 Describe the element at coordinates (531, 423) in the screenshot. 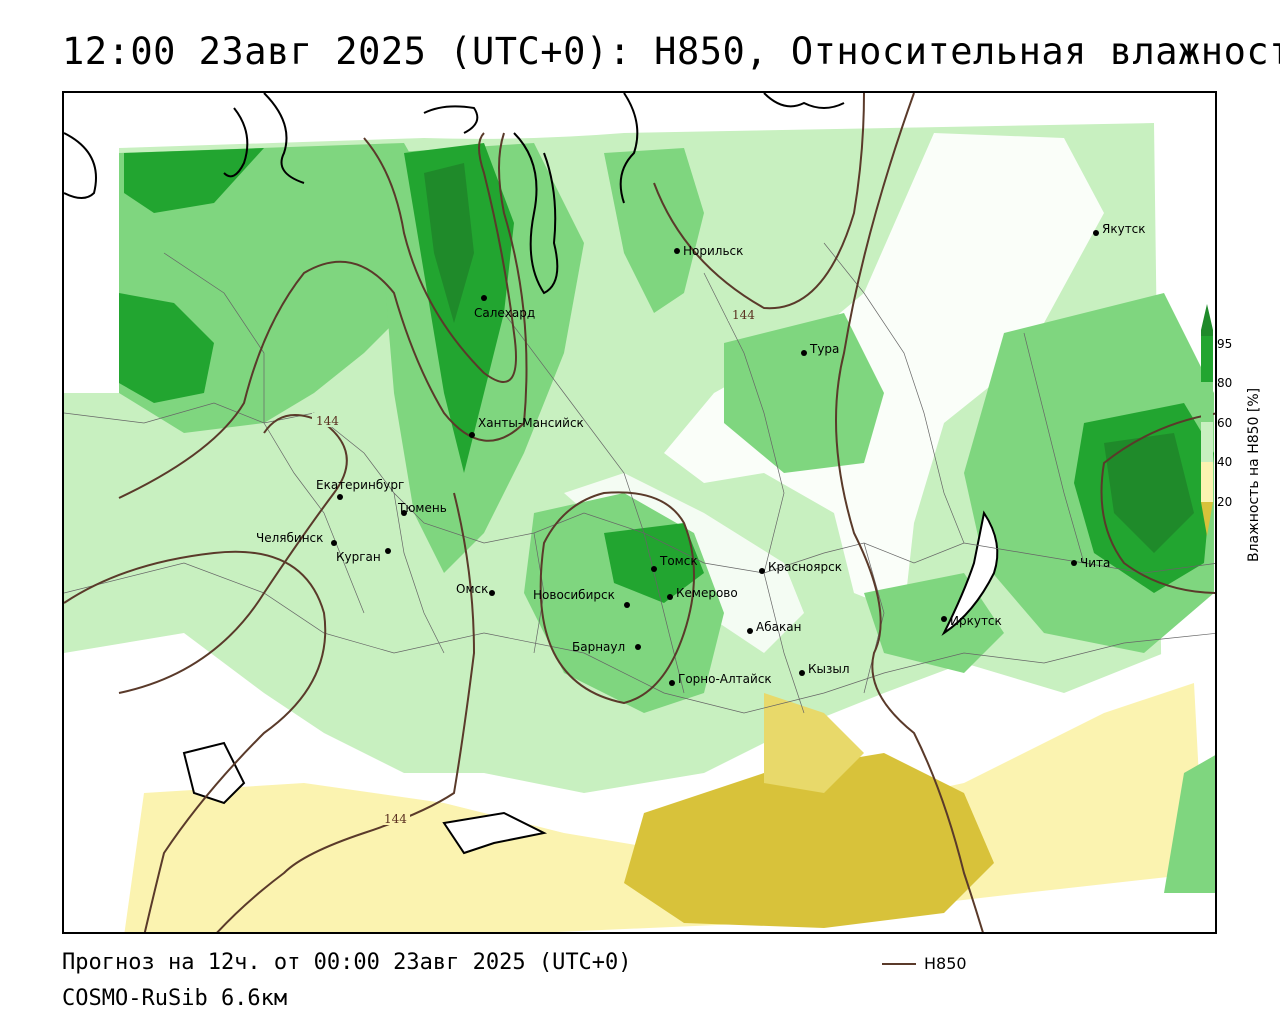

I see `city-label: Ханты-Мансийск` at that location.